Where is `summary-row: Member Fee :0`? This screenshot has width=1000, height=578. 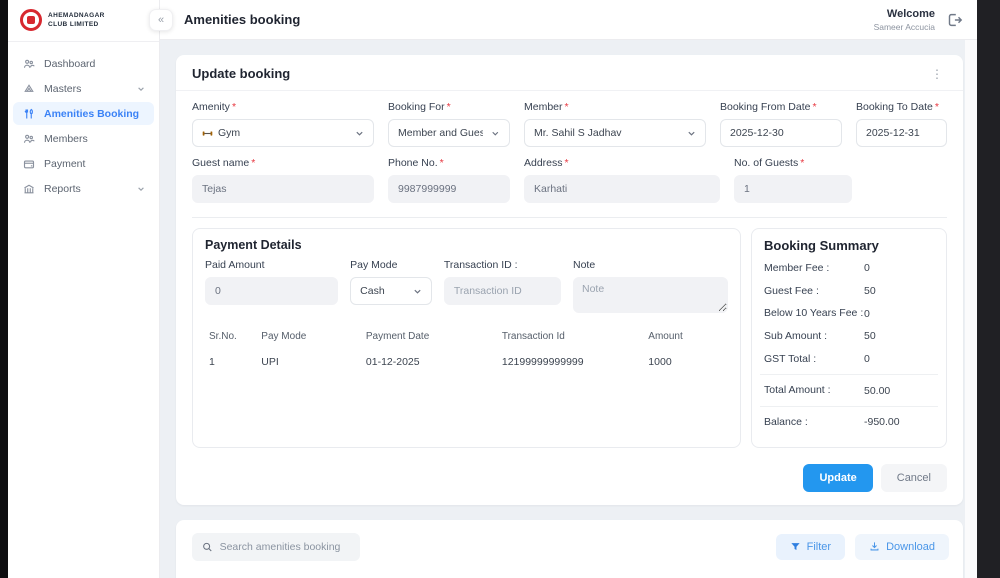 summary-row: Member Fee :0 is located at coordinates (817, 268).